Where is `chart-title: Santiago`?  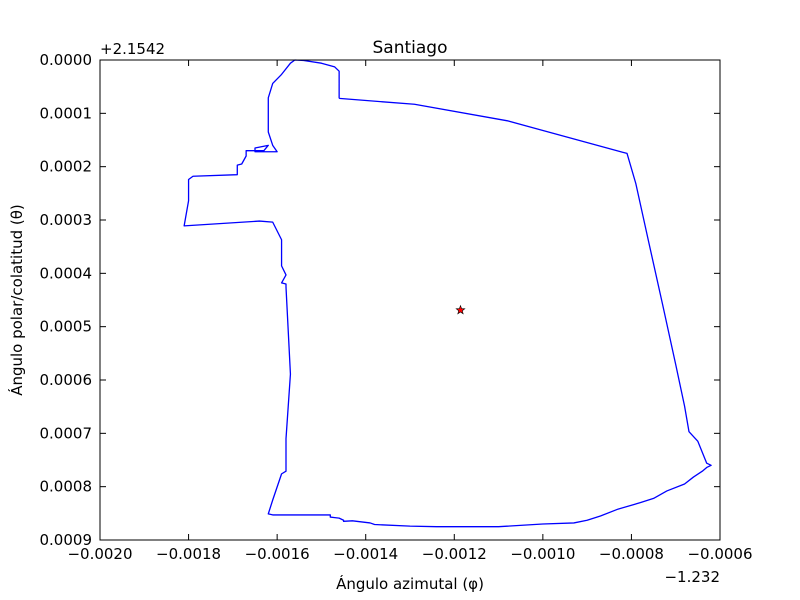 chart-title: Santiago is located at coordinates (410, 48).